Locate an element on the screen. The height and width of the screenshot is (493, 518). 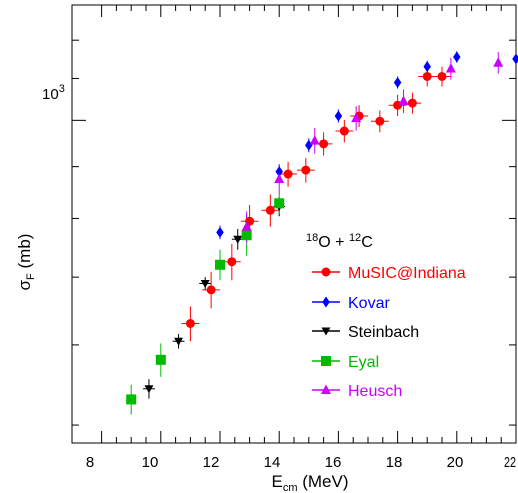
x-tick-label: 22 is located at coordinates (510, 462).